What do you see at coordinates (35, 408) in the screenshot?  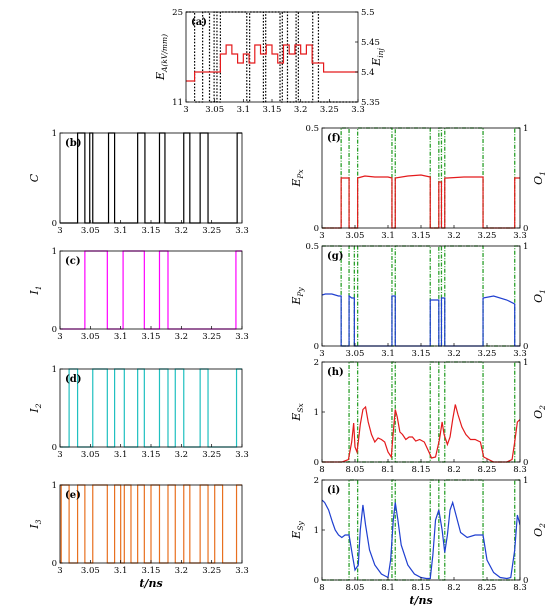 I see `y-axis-label: I2` at bounding box center [35, 408].